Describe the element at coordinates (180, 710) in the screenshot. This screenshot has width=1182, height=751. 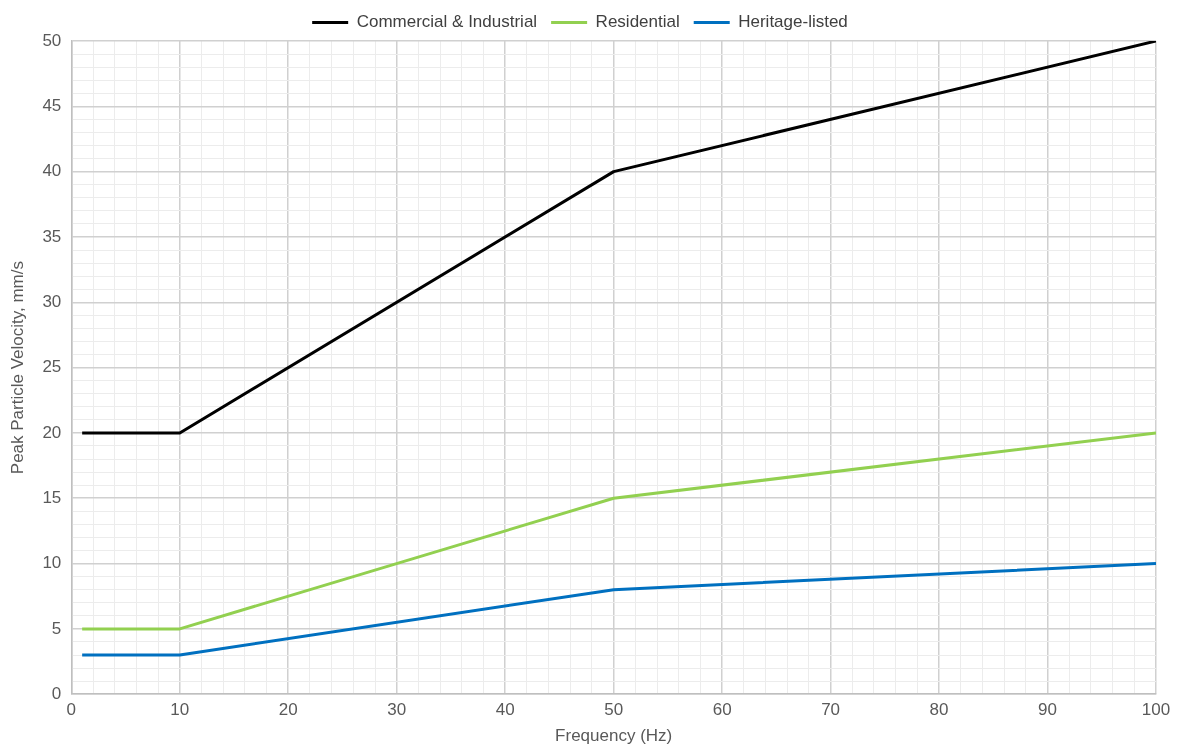
I see `x-tick-label: 10` at that location.